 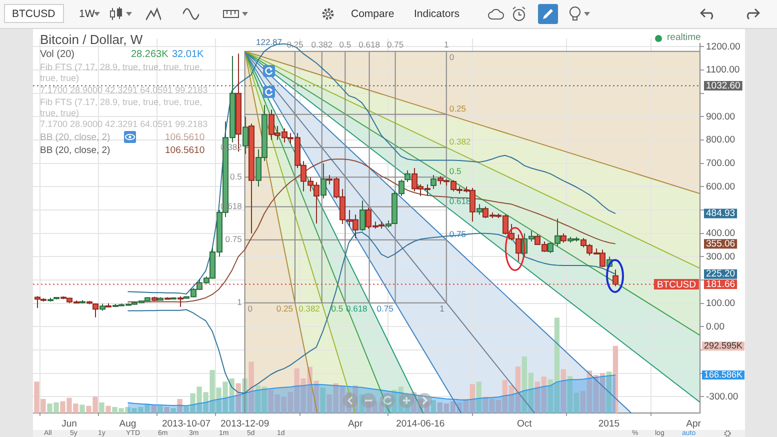 I want to click on y-tick-label: 484.93, so click(x=721, y=214).